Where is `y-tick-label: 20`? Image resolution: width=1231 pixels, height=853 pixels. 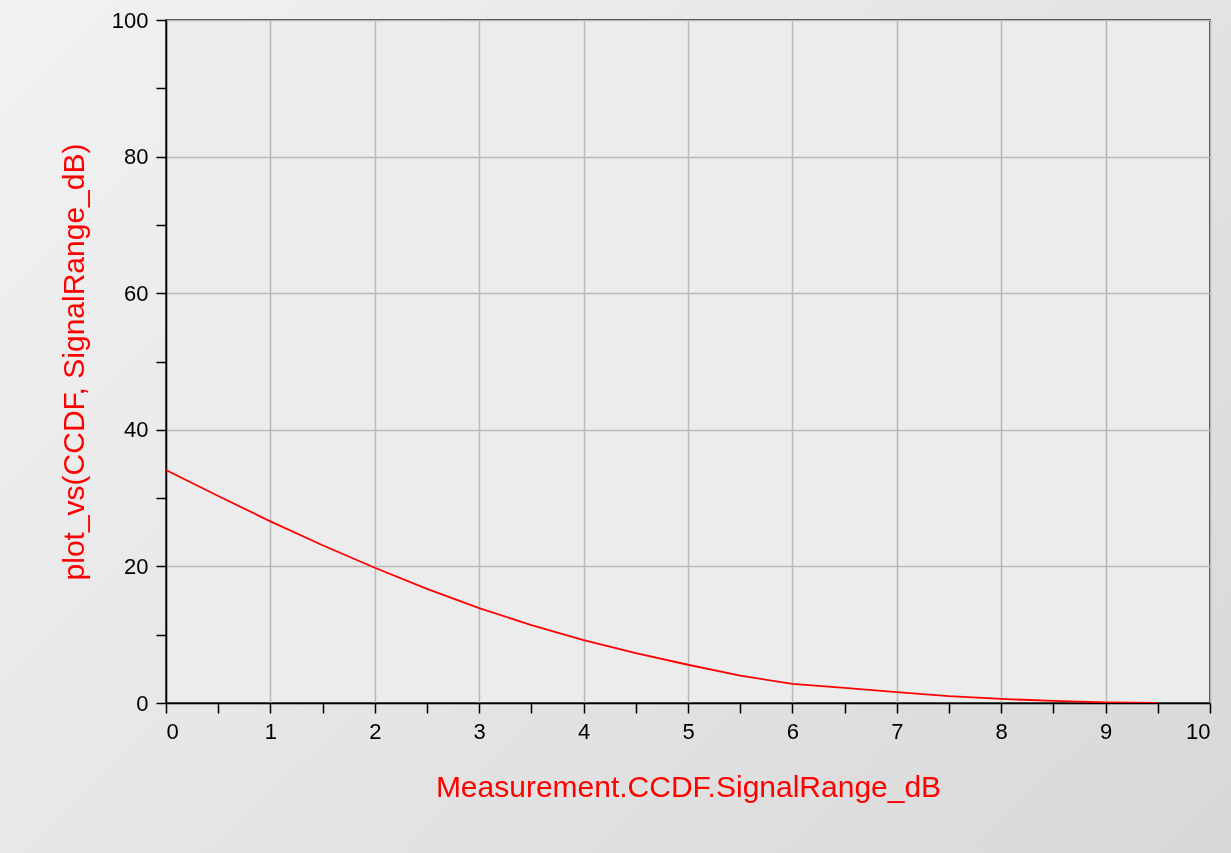
y-tick-label: 20 is located at coordinates (136, 566).